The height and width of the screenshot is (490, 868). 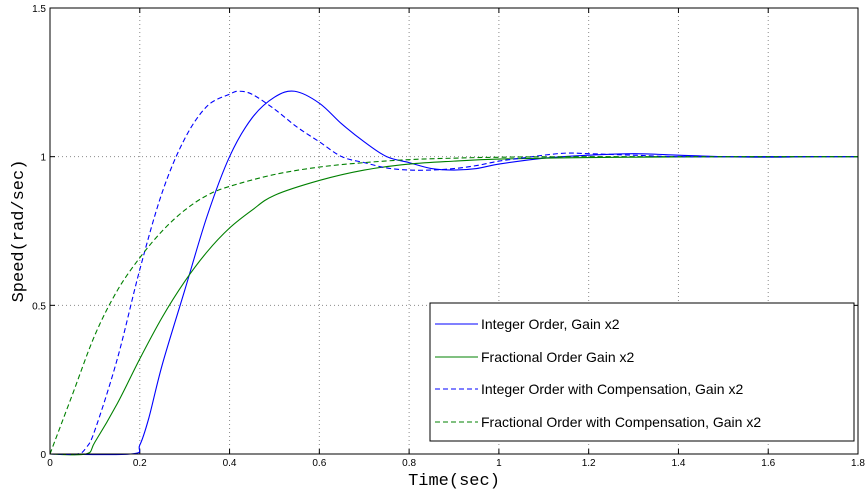 What do you see at coordinates (409, 463) in the screenshot?
I see `x-tick-label: 0.8` at bounding box center [409, 463].